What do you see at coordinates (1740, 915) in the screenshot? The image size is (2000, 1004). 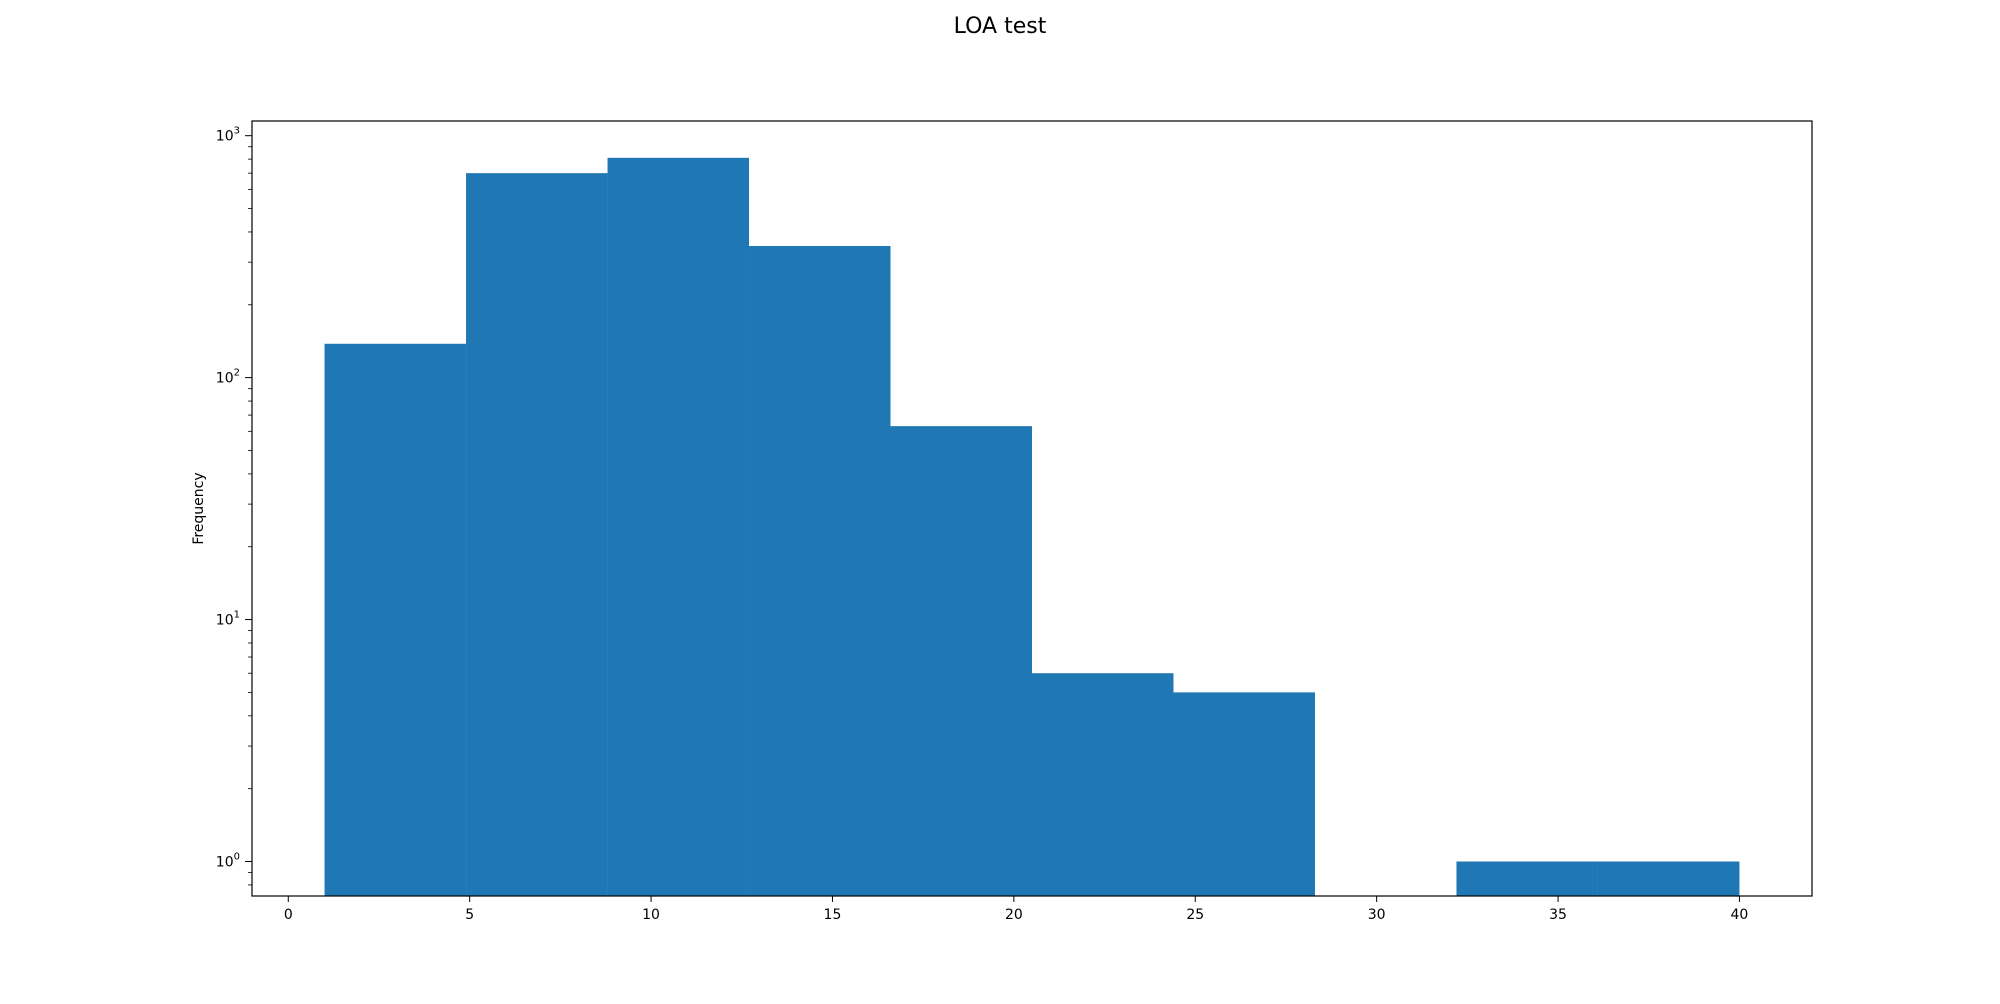 I see `x-tick-label: 40` at bounding box center [1740, 915].